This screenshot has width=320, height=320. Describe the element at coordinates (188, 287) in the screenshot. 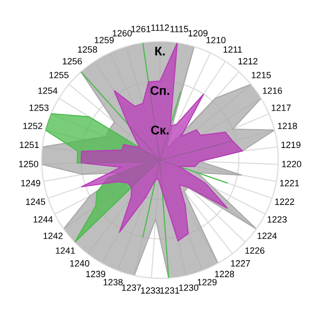

I see `spoke-label: 1230` at that location.